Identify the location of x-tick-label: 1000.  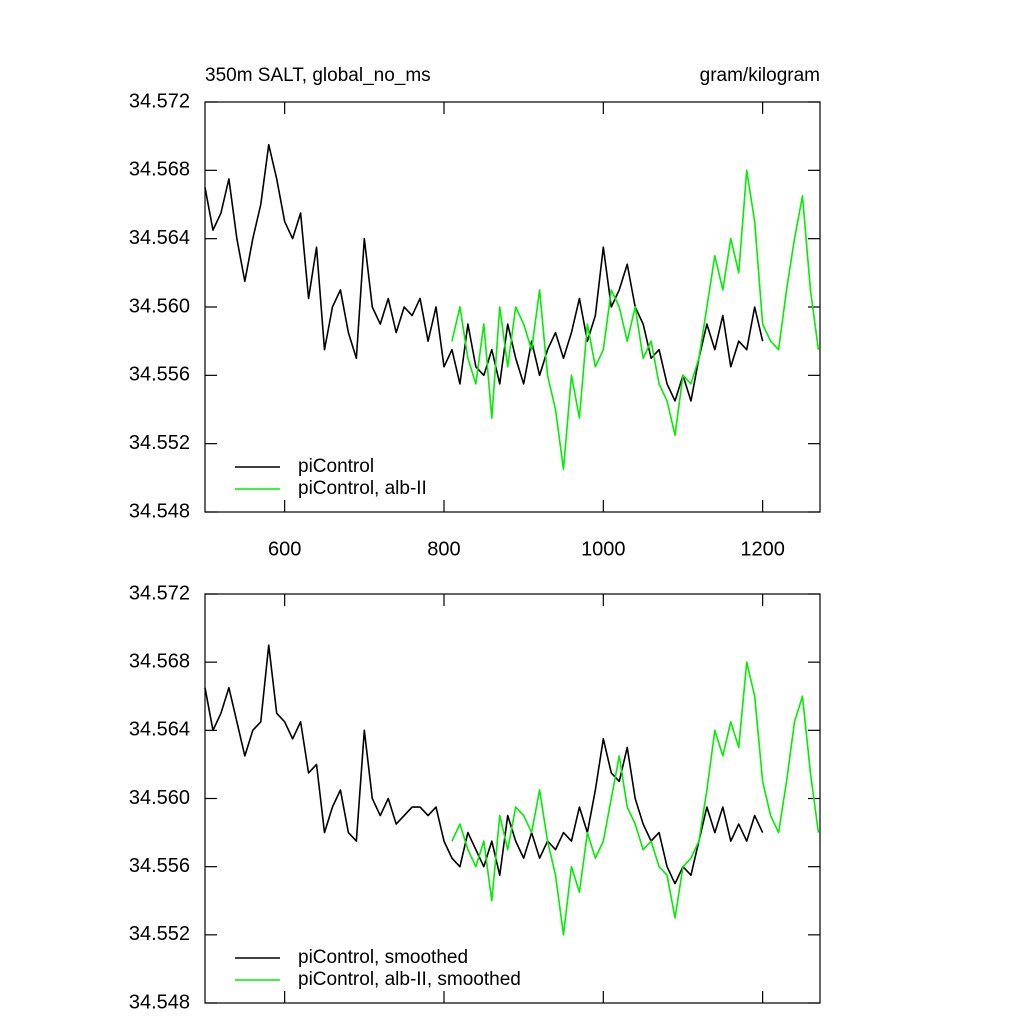
(603, 549).